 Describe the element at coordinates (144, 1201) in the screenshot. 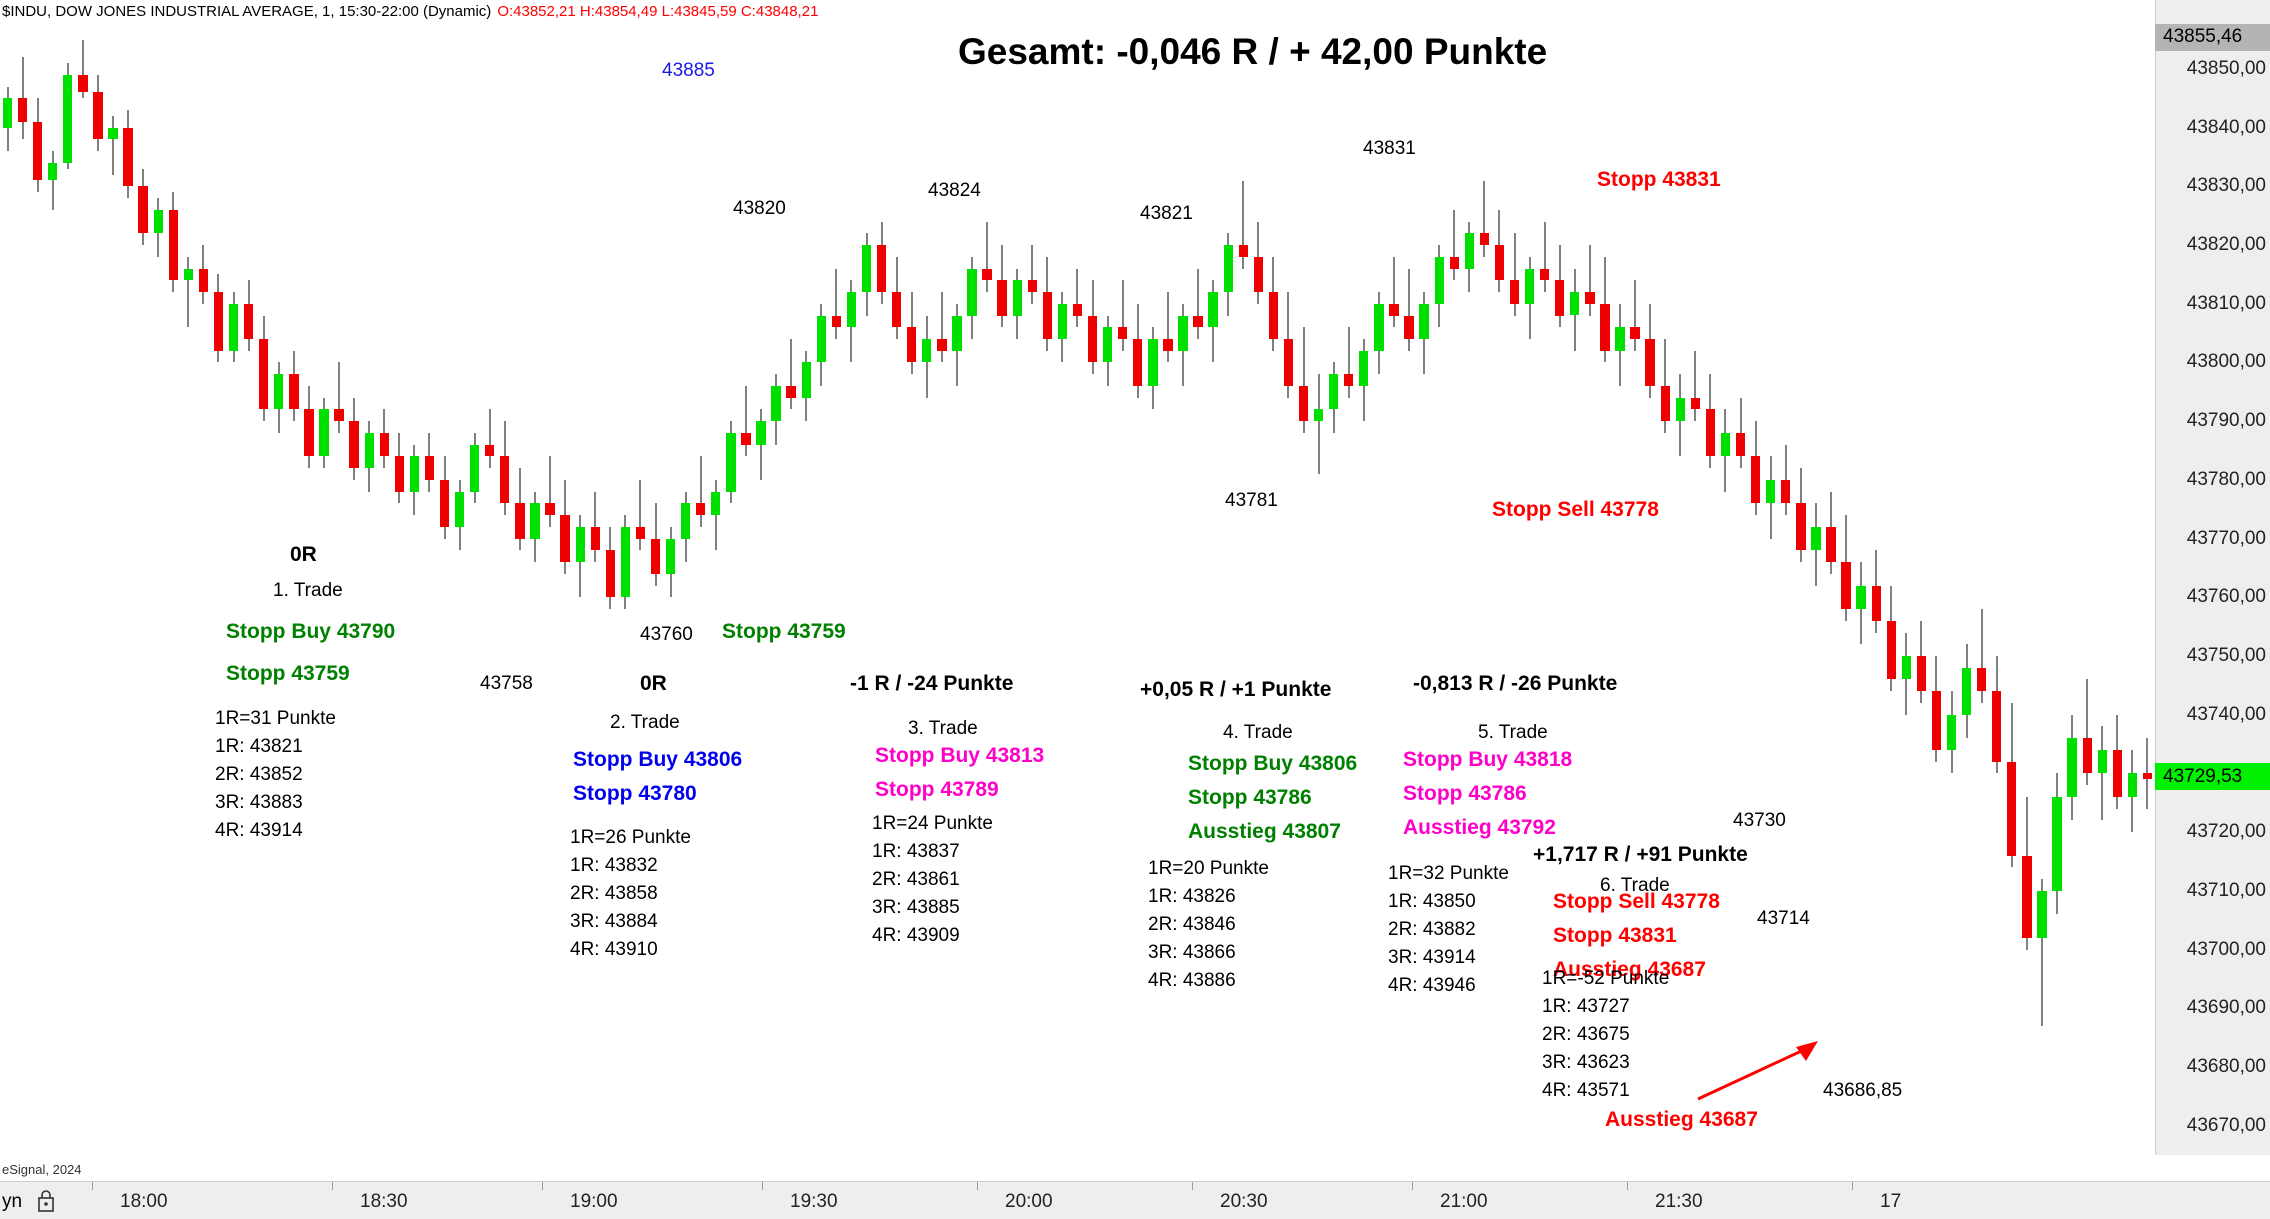

I see `time-tick: 18:00` at that location.